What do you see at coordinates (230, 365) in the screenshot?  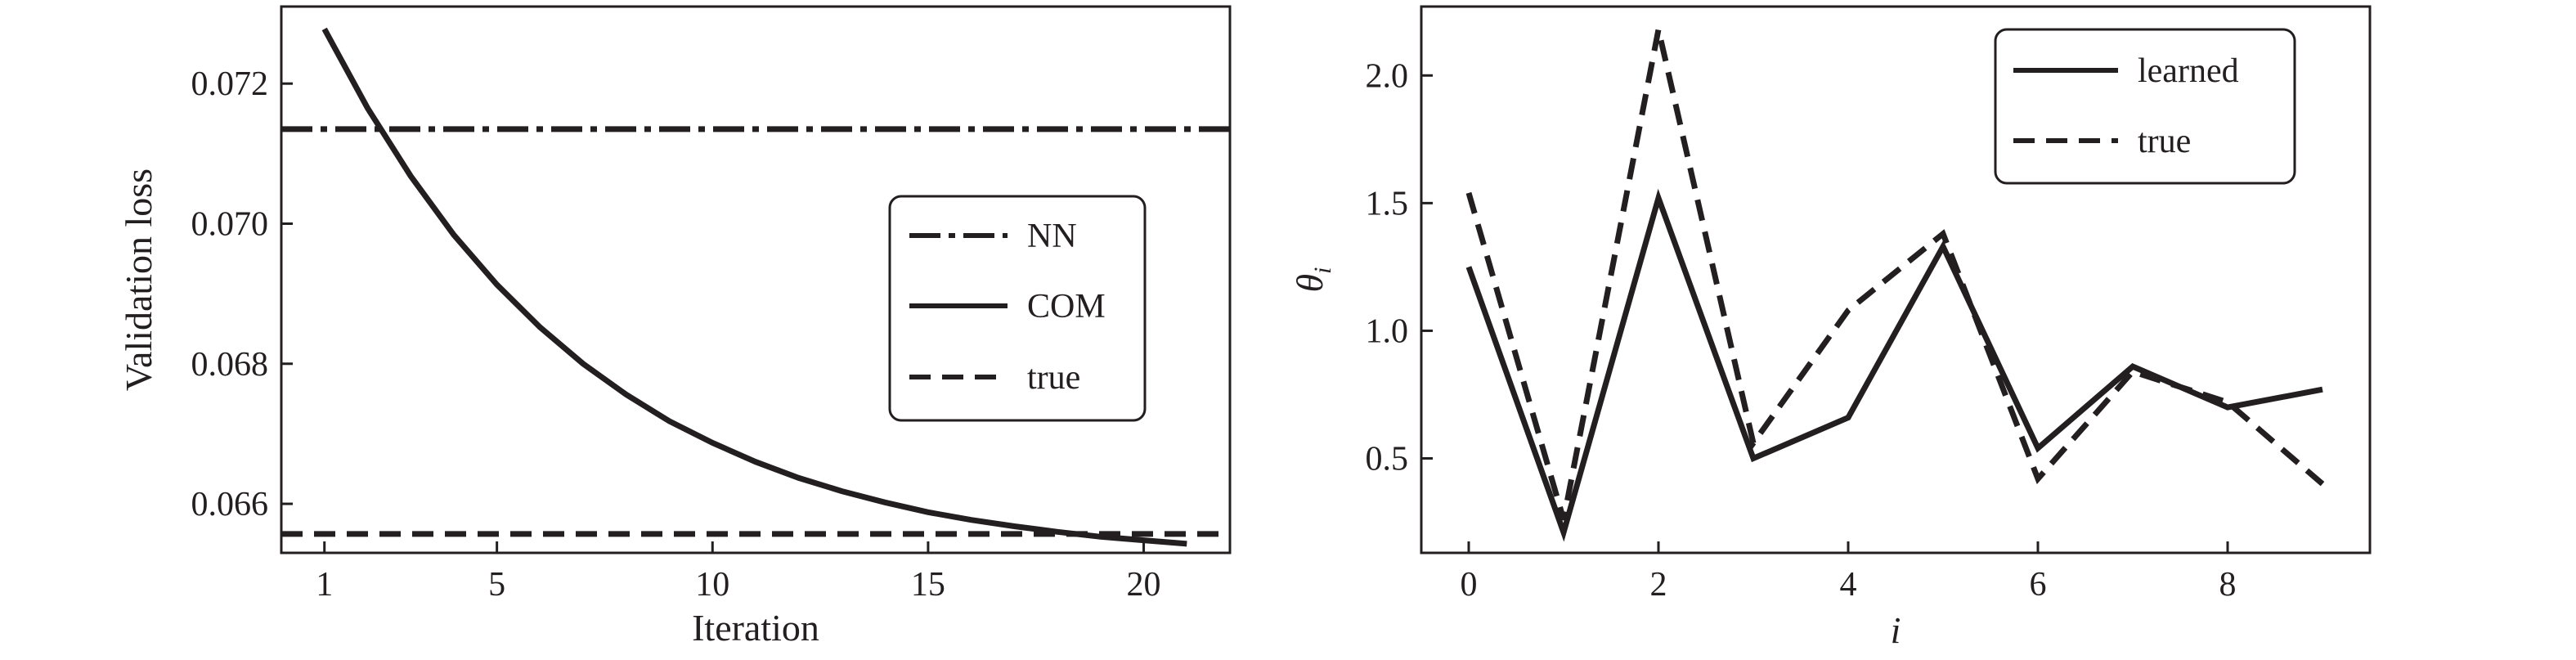 I see `left-y-tick-label: 0.068` at bounding box center [230, 365].